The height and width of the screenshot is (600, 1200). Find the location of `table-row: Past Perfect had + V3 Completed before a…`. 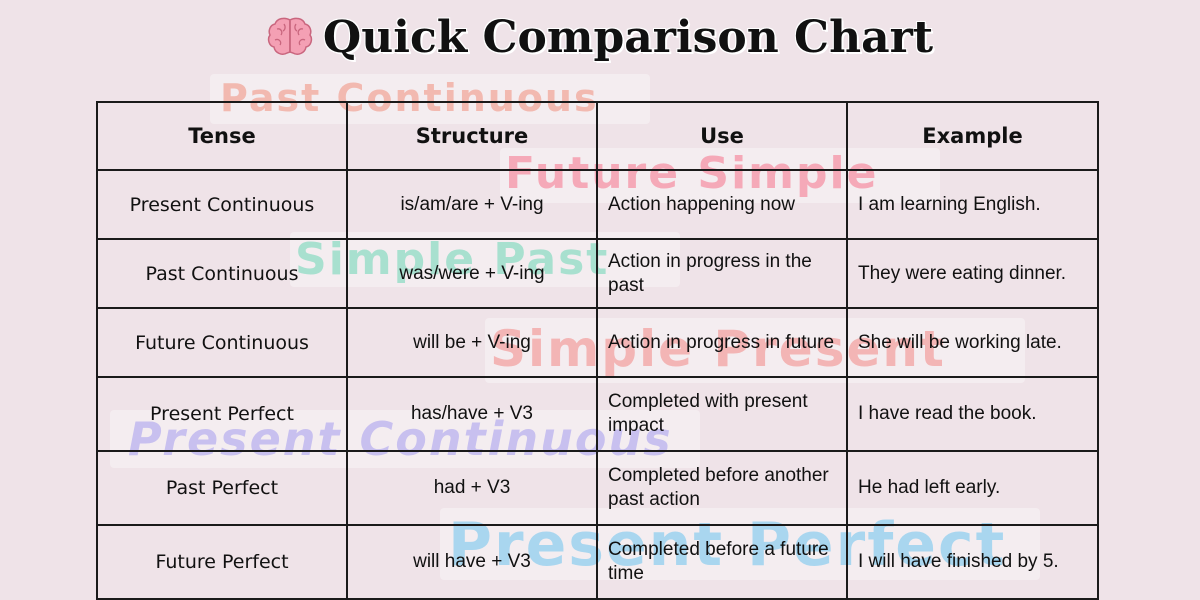

table-row: Past Perfect had + V3 Completed before a… is located at coordinates (597, 488).